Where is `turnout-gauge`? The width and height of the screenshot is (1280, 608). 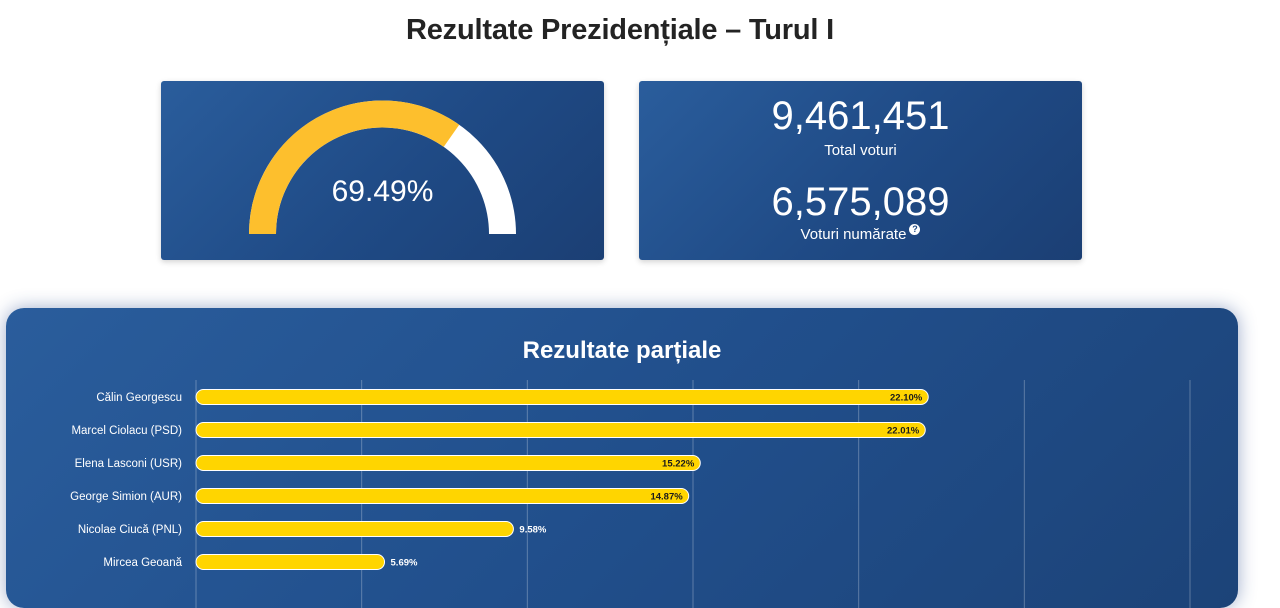 turnout-gauge is located at coordinates (382, 167).